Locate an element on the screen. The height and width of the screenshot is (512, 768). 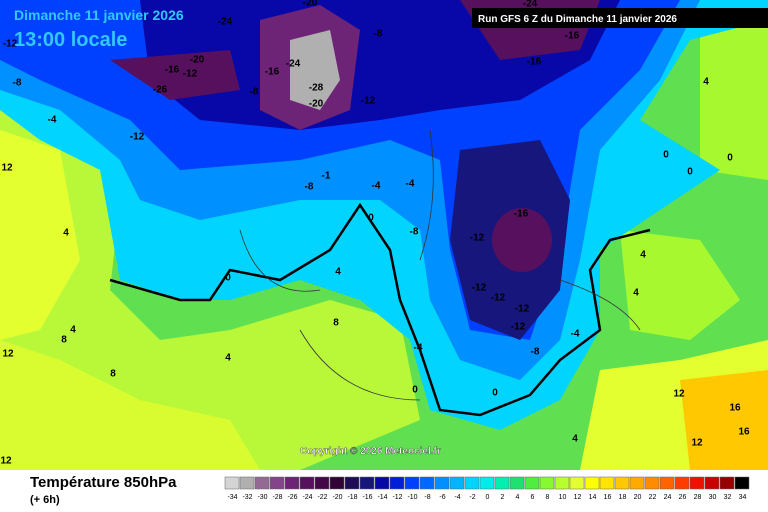
legend-label: -12 is located at coordinates (397, 497).